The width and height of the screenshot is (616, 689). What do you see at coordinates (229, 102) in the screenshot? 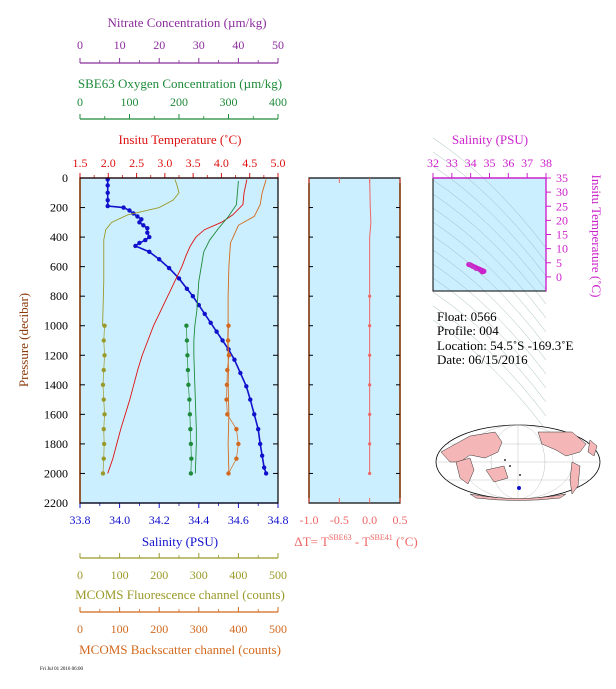
I see `tick-label: 300` at bounding box center [229, 102].